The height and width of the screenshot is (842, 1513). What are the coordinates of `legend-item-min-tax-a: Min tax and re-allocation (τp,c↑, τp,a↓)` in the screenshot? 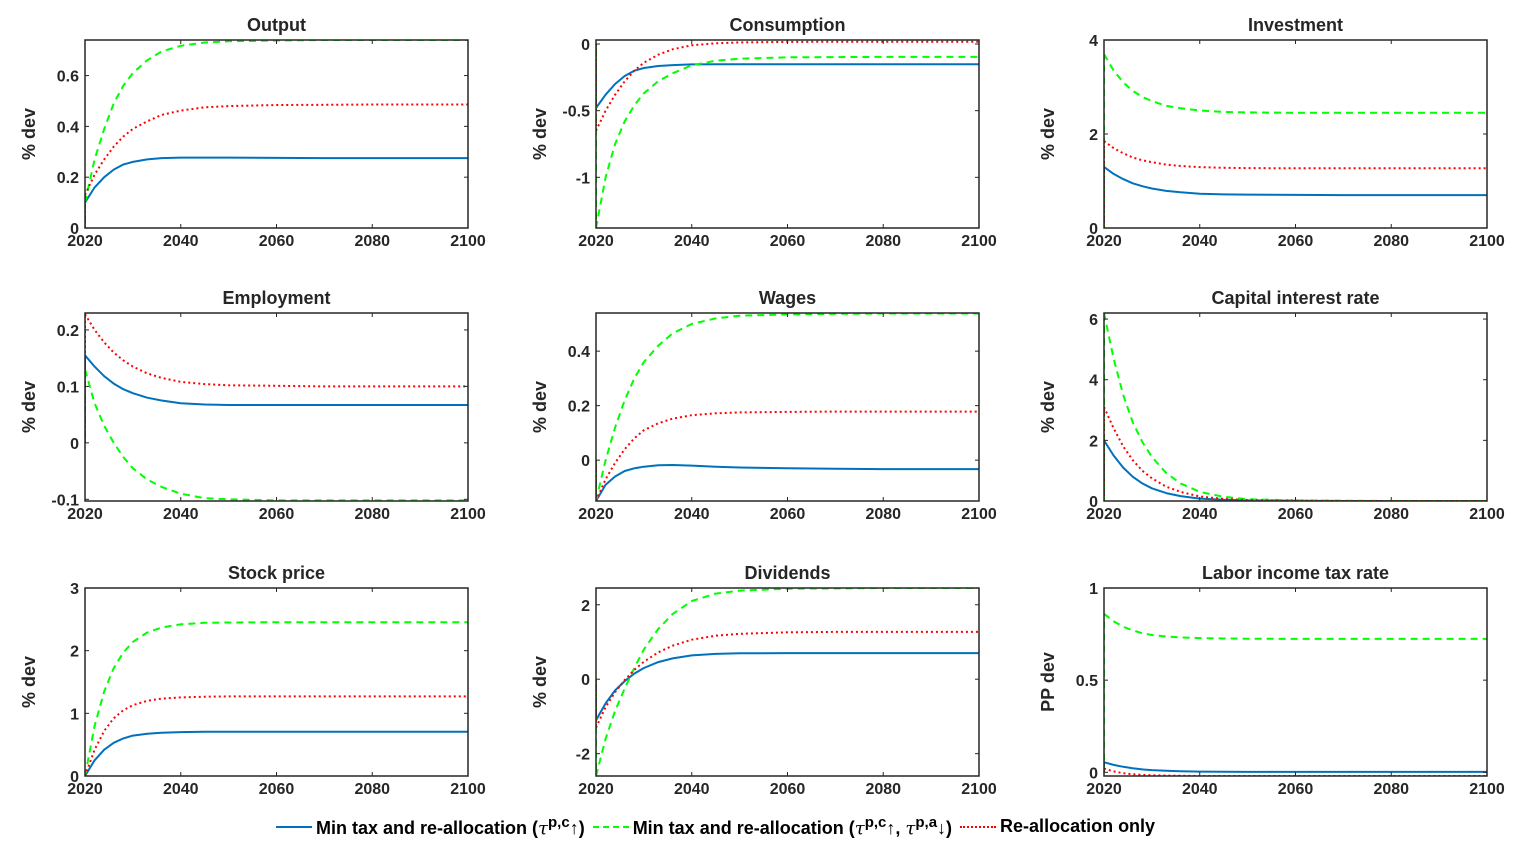 It's located at (772, 826).